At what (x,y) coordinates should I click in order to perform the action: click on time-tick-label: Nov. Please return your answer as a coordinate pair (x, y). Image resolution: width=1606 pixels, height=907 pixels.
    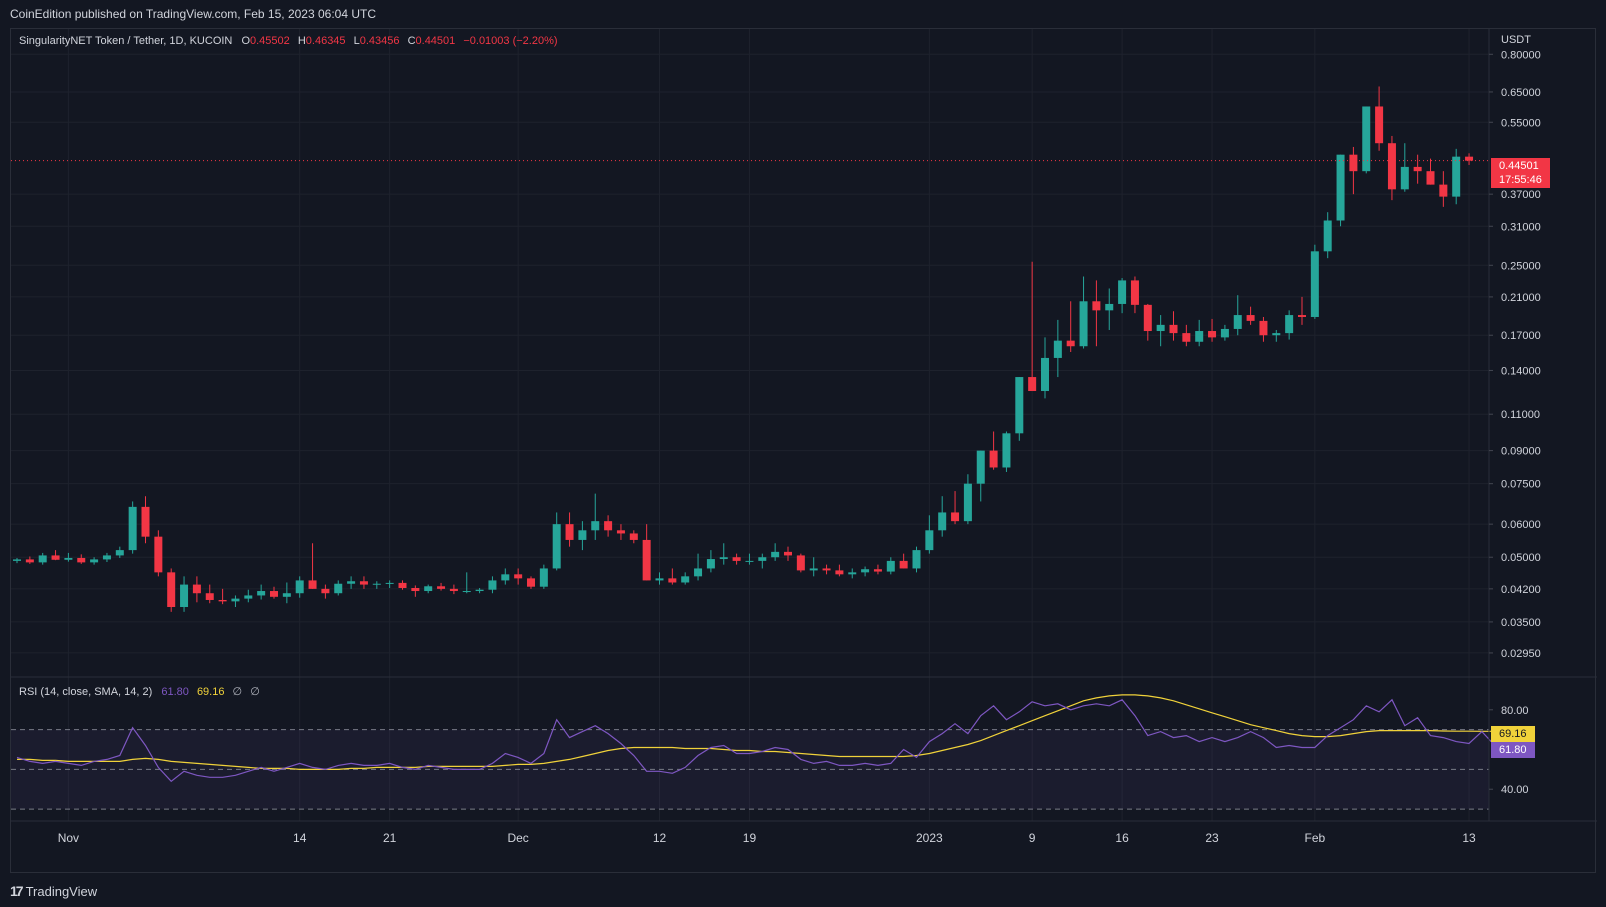
    Looking at the image, I should click on (68, 838).